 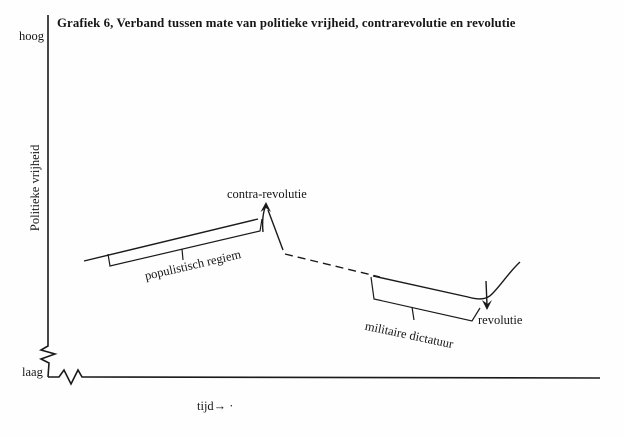 I want to click on up-arrow-icon, so click(x=265, y=217).